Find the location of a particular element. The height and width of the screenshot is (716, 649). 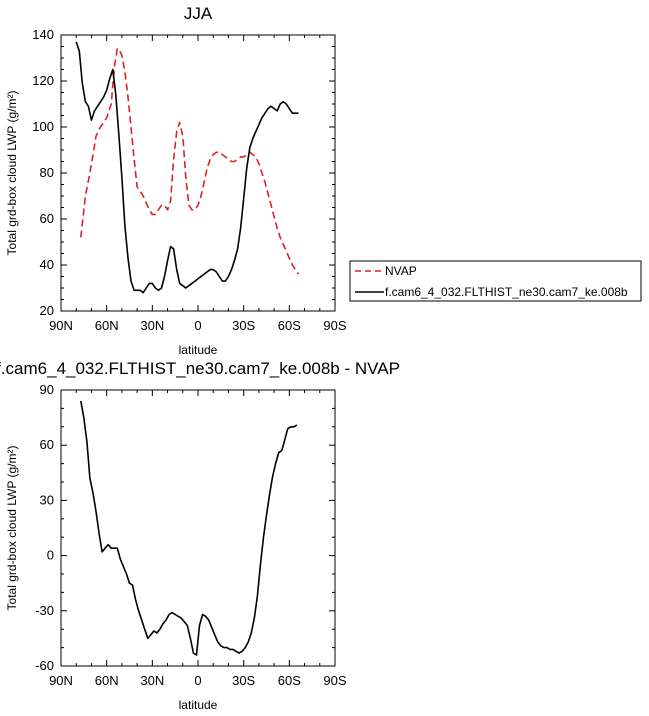

legend-box is located at coordinates (495, 281).